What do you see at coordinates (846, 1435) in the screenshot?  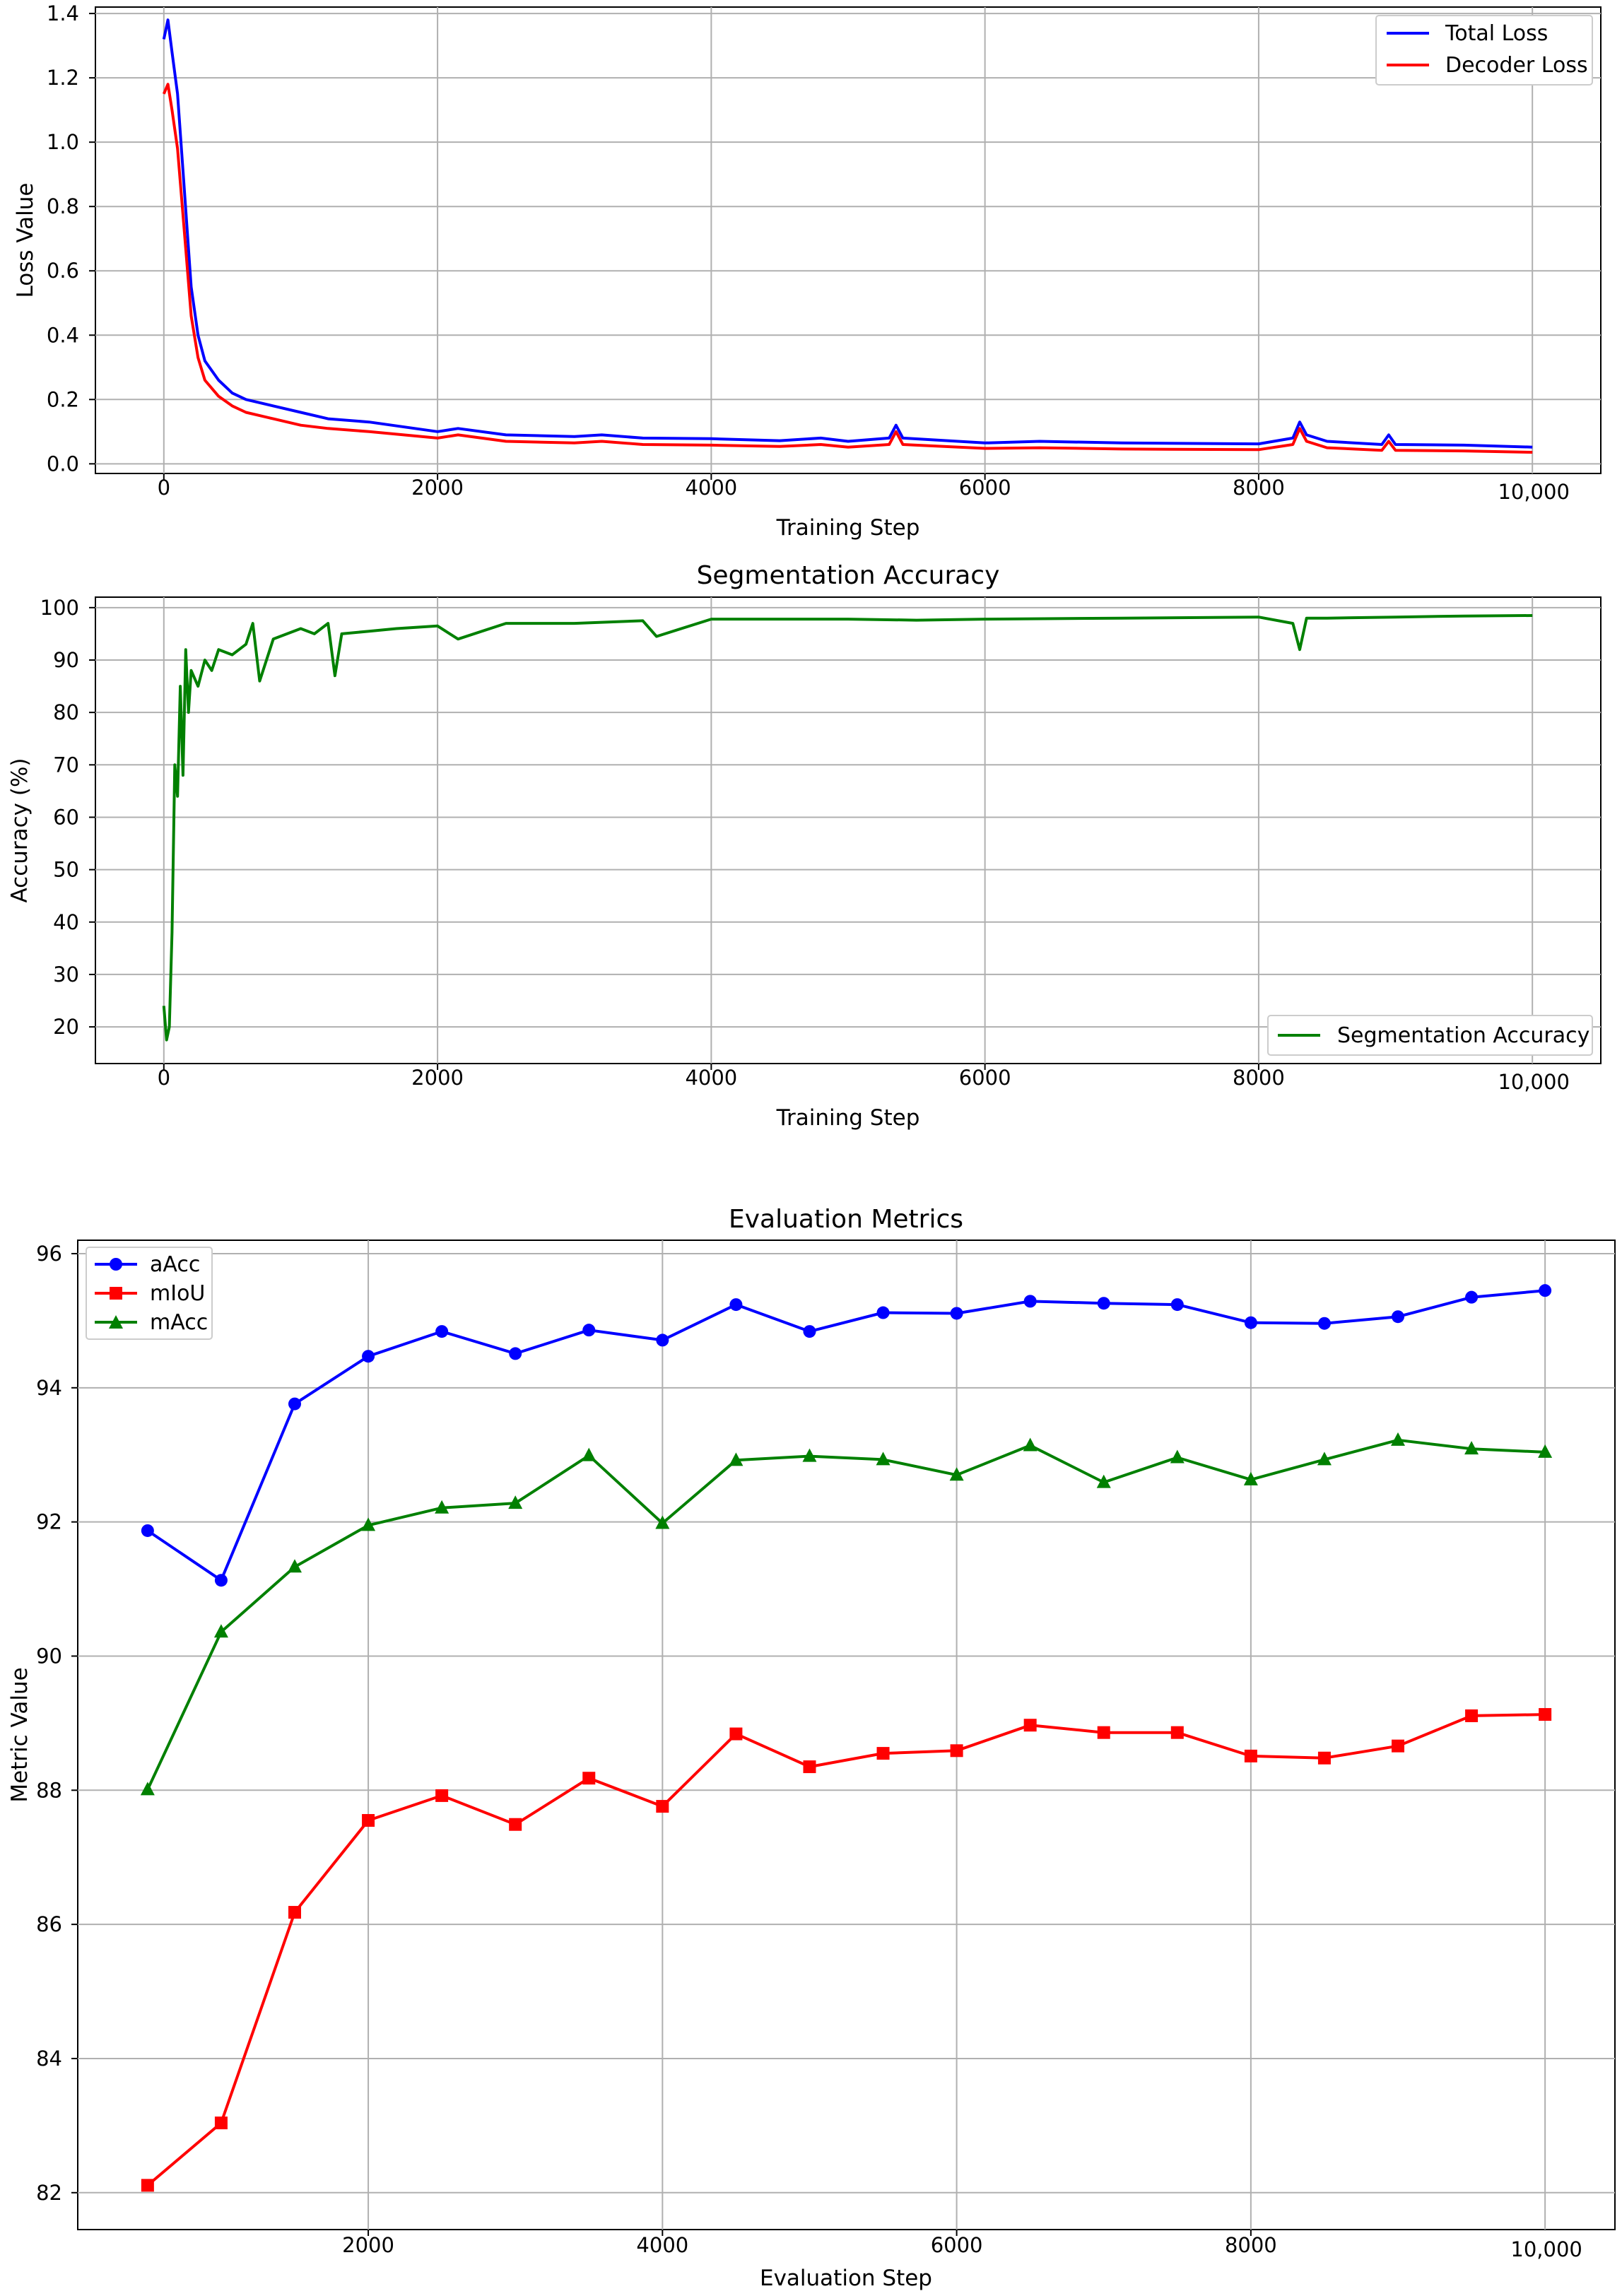 I see `evaluation-series-line-aacc` at bounding box center [846, 1435].